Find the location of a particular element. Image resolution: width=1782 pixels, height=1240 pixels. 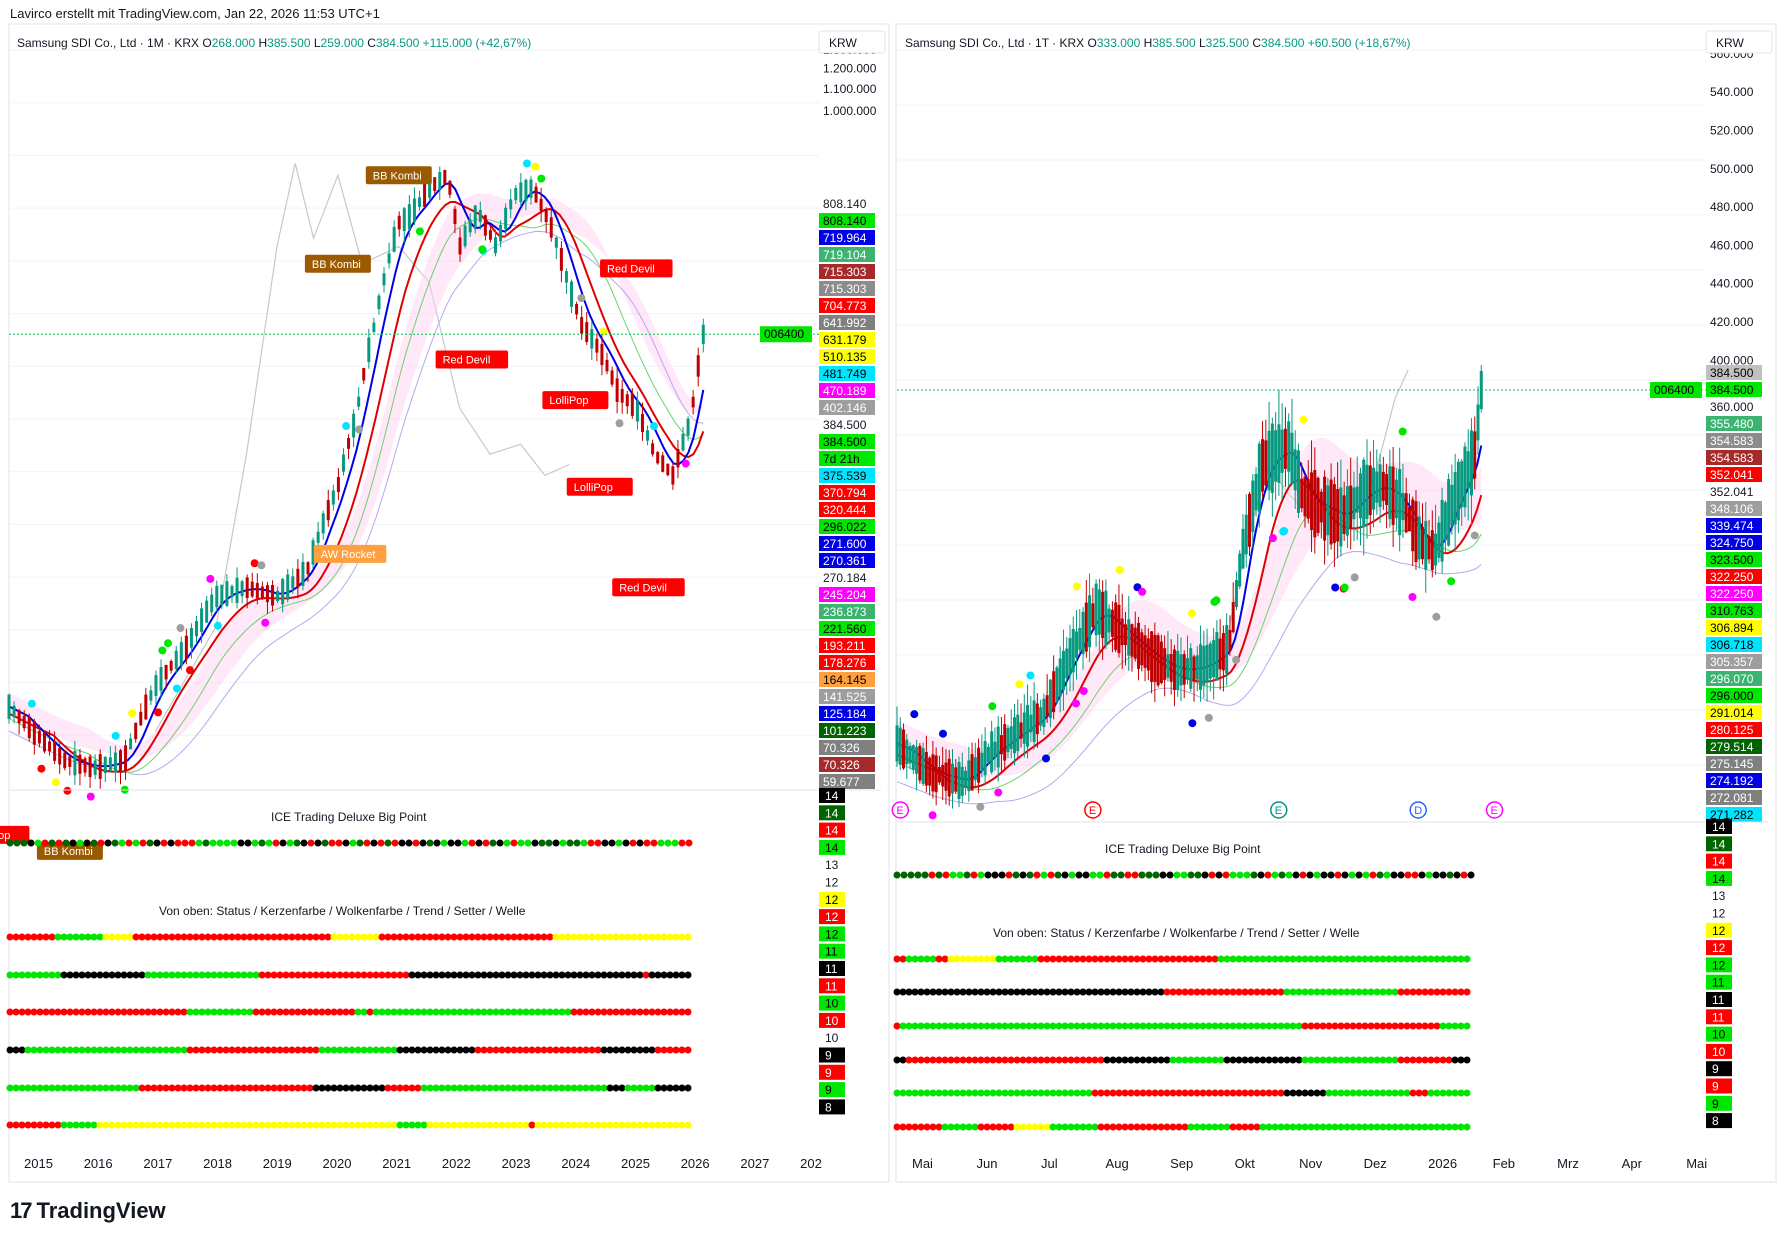

chart2-signal-dot is located at coordinates (1208, 717).